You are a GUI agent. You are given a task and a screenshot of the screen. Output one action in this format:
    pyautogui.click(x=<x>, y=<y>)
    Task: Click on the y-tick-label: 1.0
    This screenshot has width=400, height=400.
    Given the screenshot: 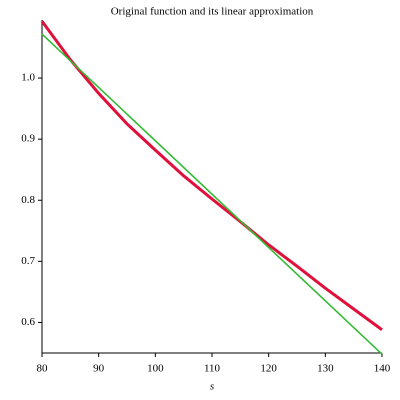 What is the action you would take?
    pyautogui.click(x=28, y=78)
    